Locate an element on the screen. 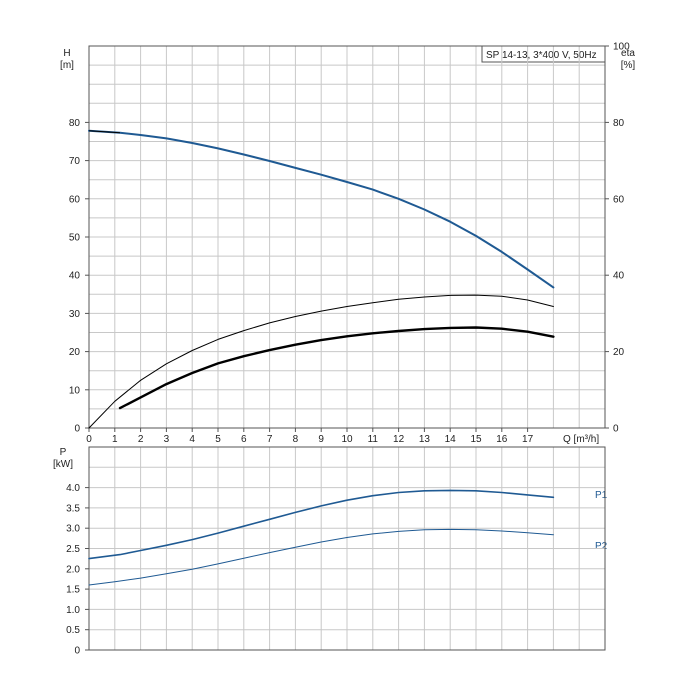 Image resolution: width=700 pixels, height=700 pixels. x-tick-label: 8 is located at coordinates (296, 439).